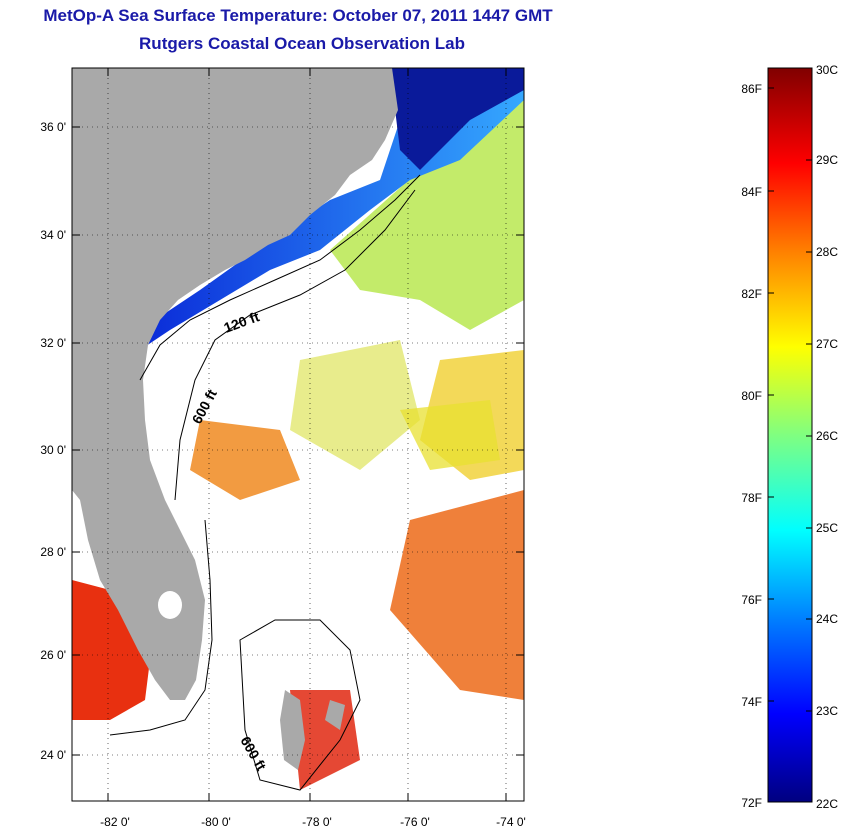 The height and width of the screenshot is (832, 849). I want to click on contour-120ft, so click(280, 277).